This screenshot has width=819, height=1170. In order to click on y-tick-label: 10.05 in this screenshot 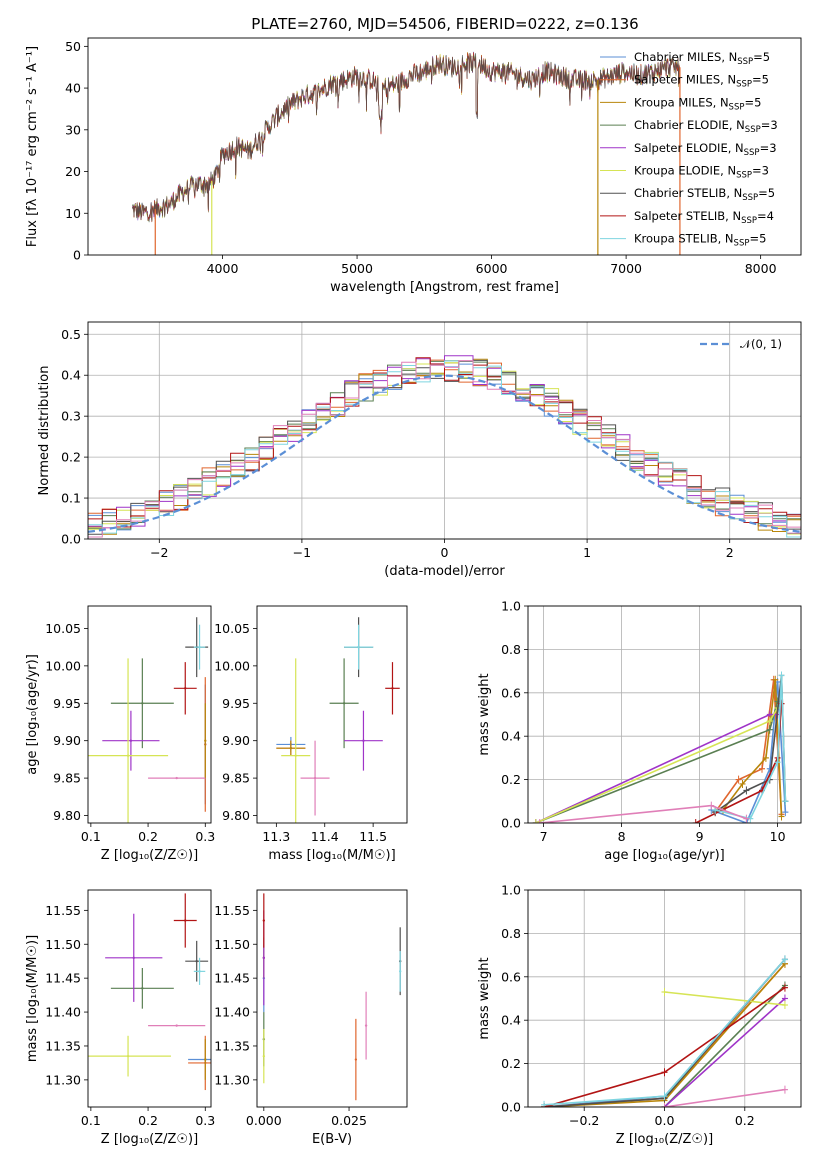, I will do `click(63, 628)`.